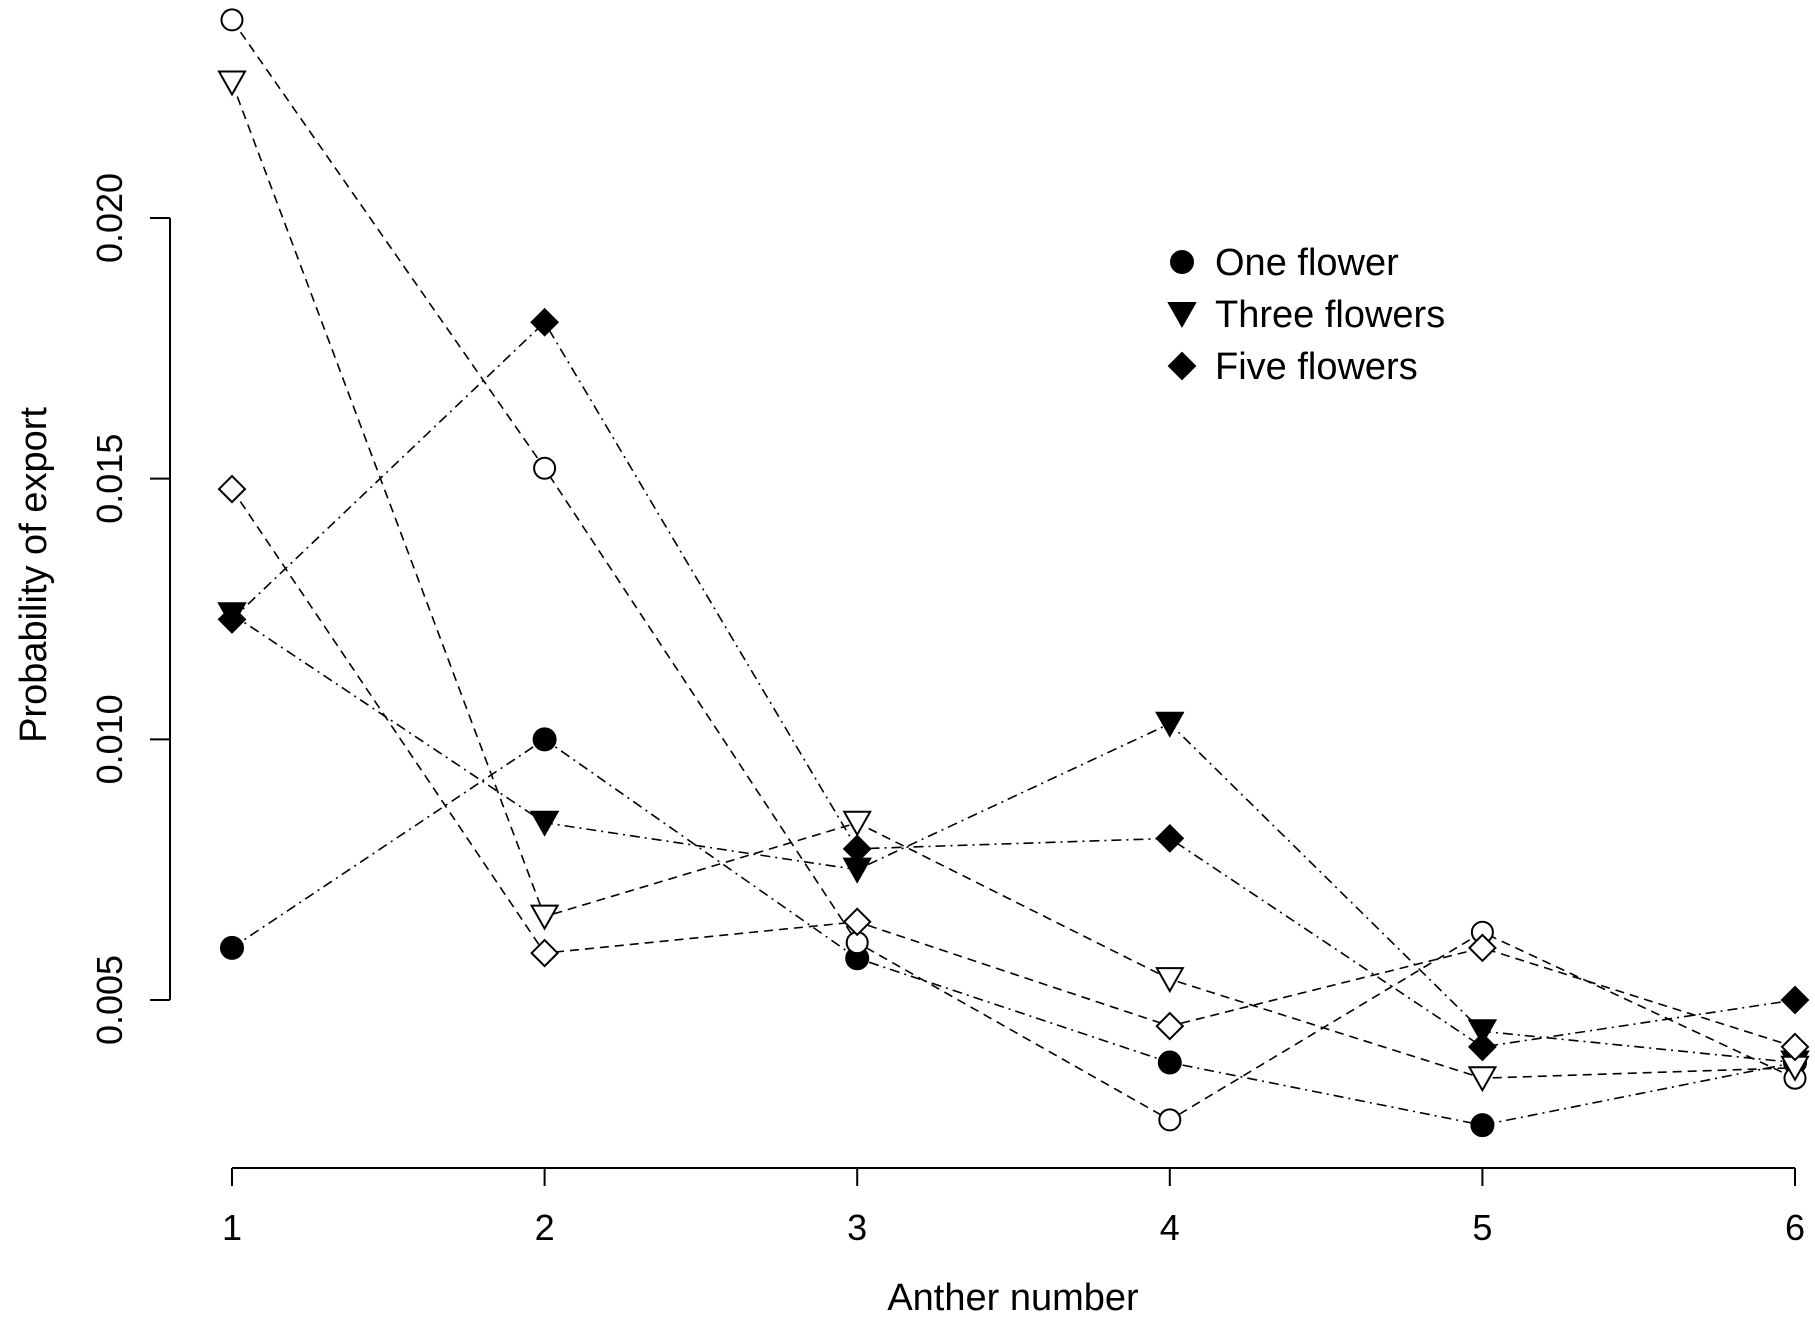 The height and width of the screenshot is (1321, 1815). Describe the element at coordinates (232, 1227) in the screenshot. I see `x-tick-label: 1` at that location.